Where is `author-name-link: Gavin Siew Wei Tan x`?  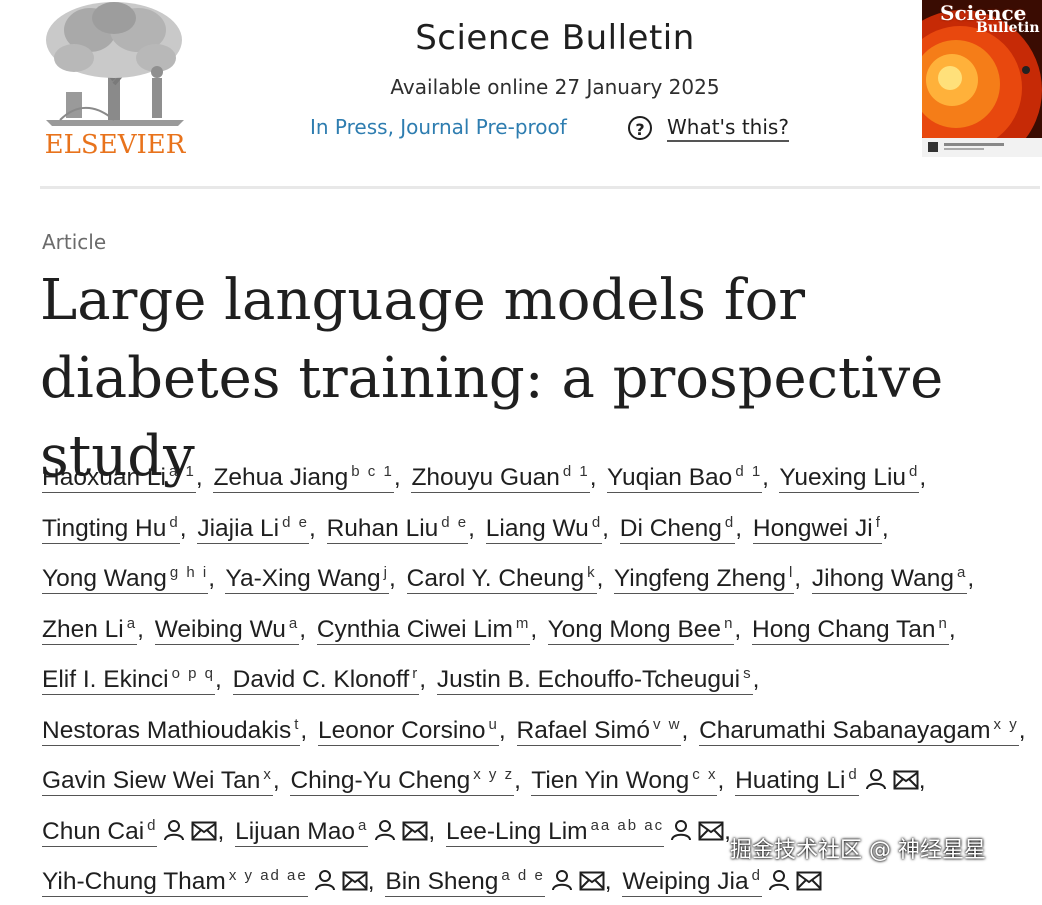 author-name-link: Gavin Siew Wei Tan x is located at coordinates (157, 781).